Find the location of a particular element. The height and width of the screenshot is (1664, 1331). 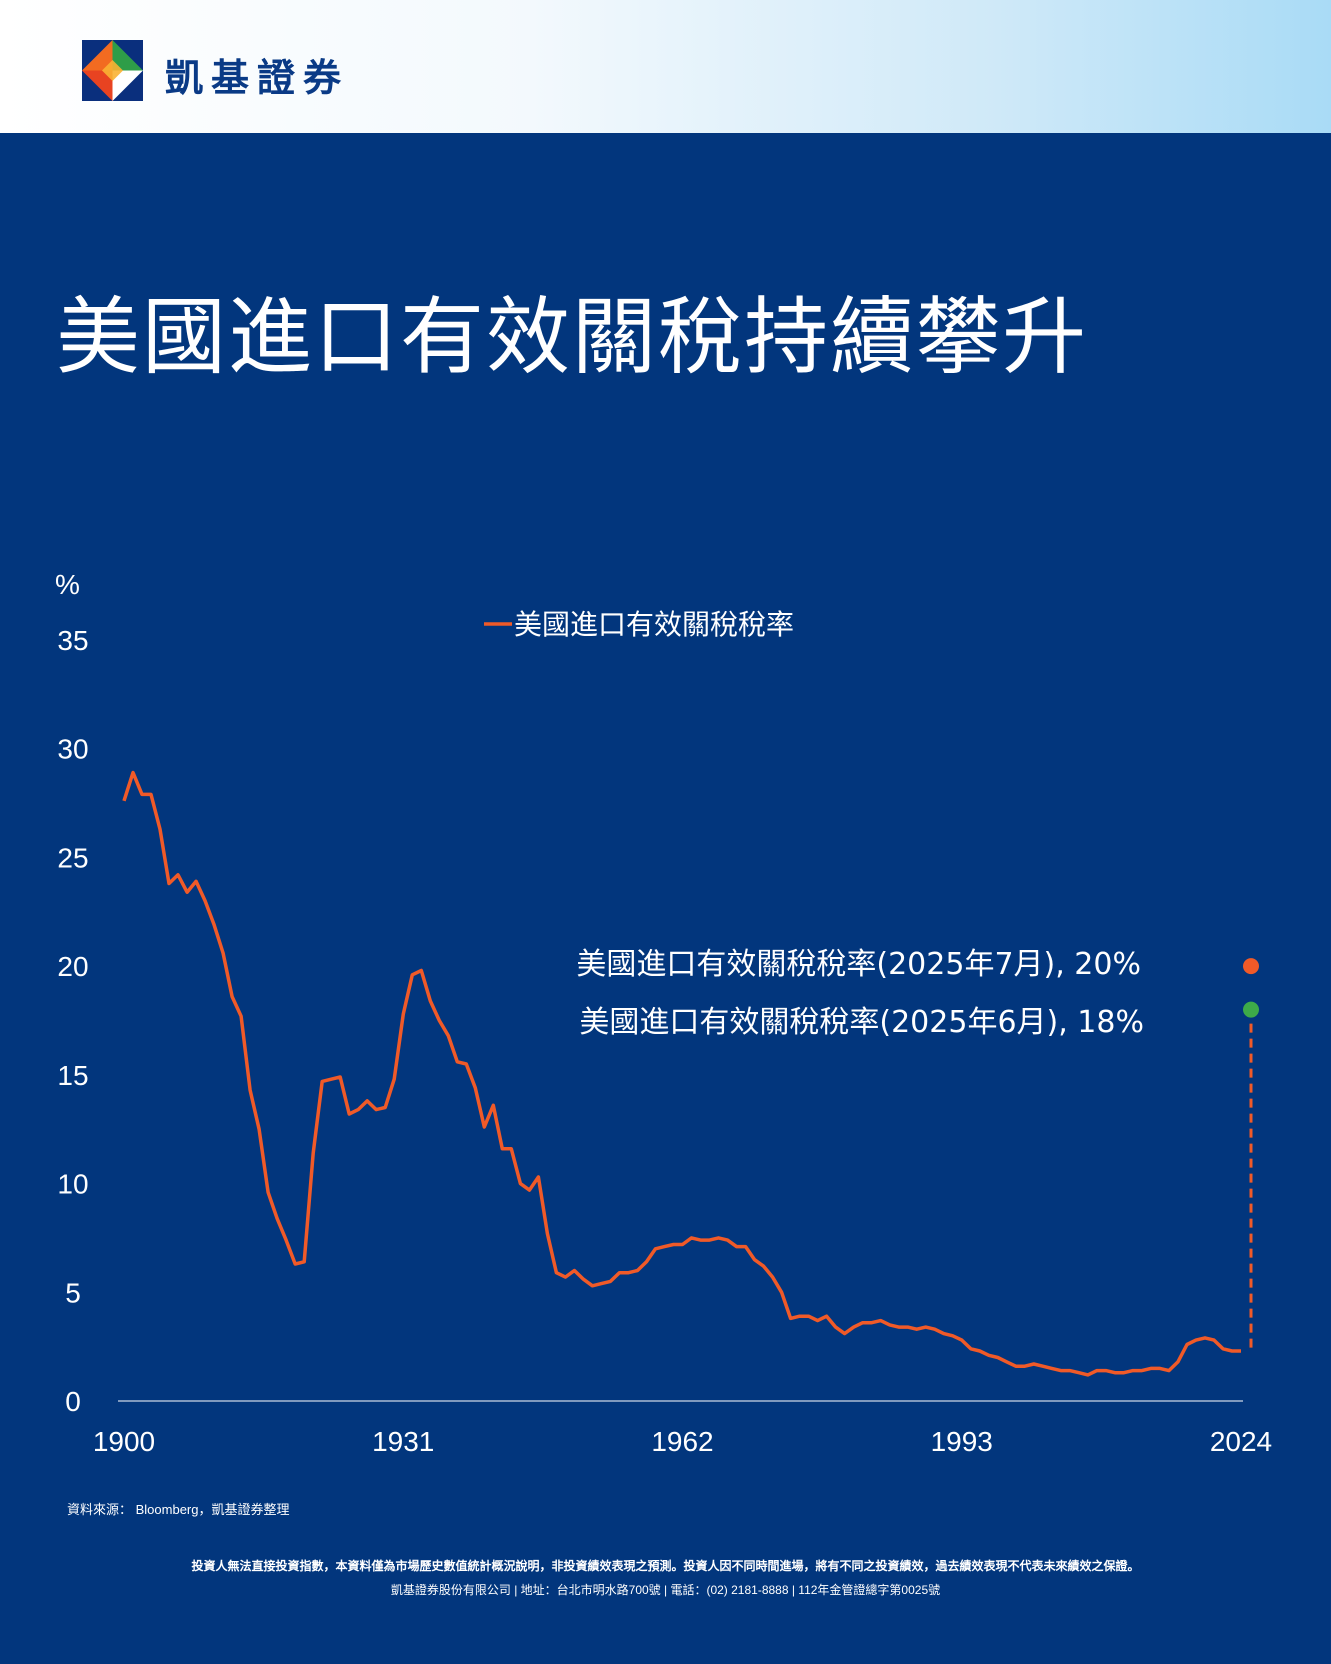

annotation-dot-july is located at coordinates (1251, 966).